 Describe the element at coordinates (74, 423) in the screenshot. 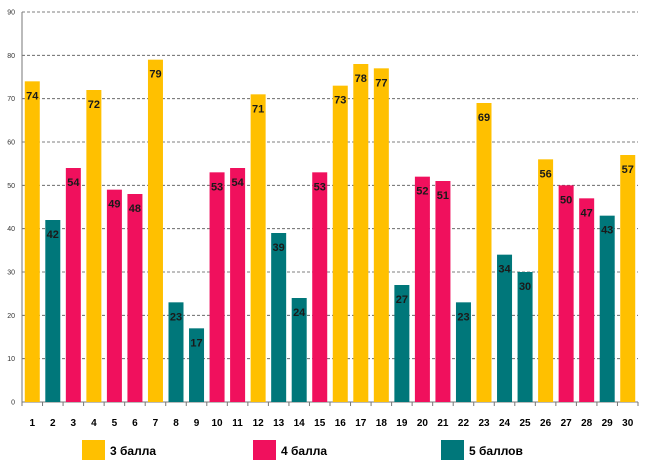

I see `x-tick-label: 3` at that location.